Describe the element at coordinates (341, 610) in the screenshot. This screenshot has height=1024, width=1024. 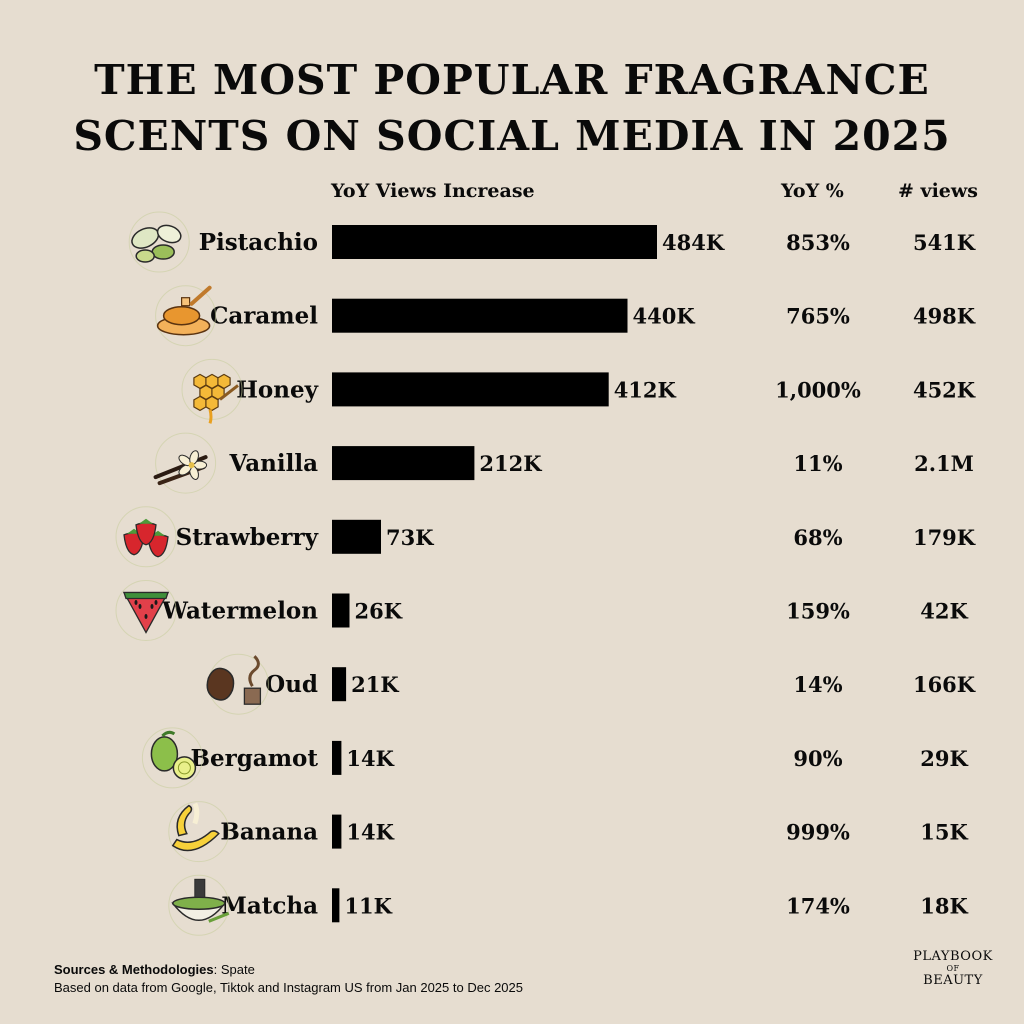
I see `bar-watermelon` at that location.